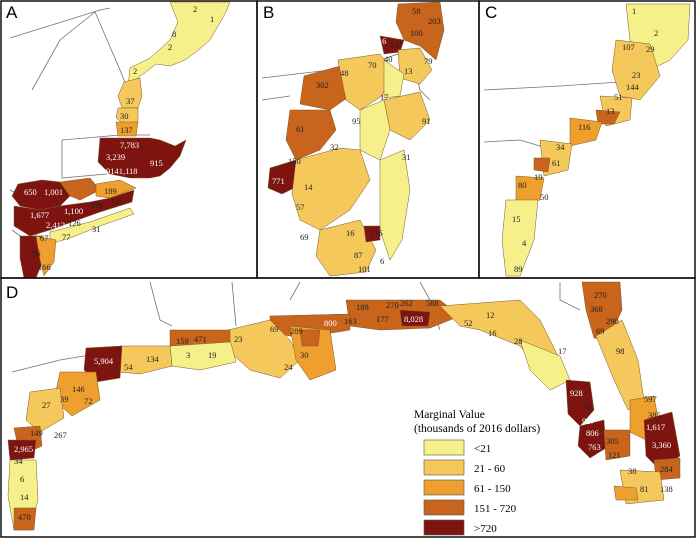  What do you see at coordinates (522, 185) in the screenshot?
I see `value-label: 80` at bounding box center [522, 185].